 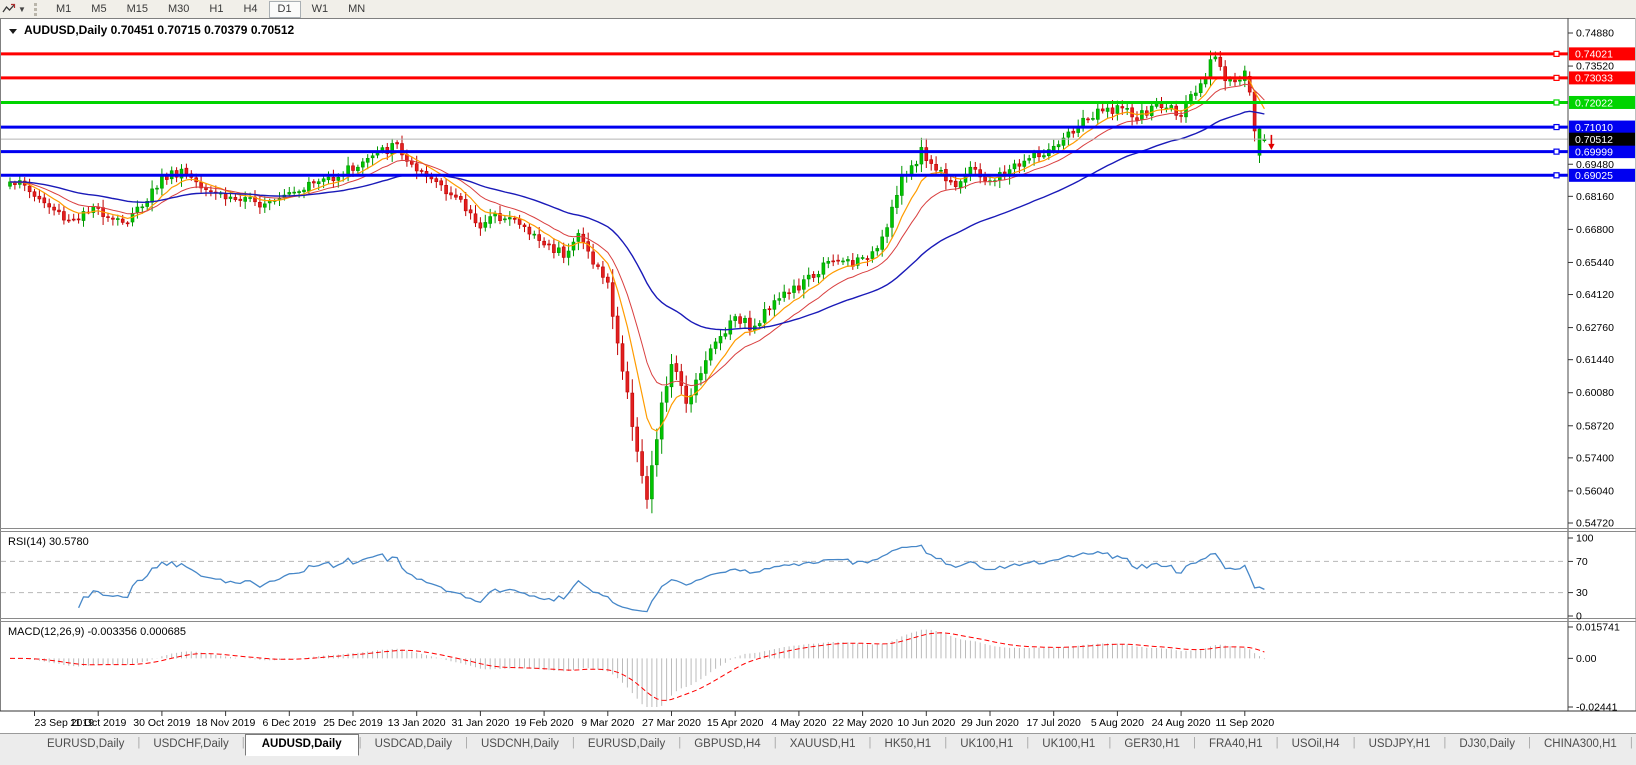 I want to click on date-tick-label: 17 Jul 2020, so click(x=1054, y=723).